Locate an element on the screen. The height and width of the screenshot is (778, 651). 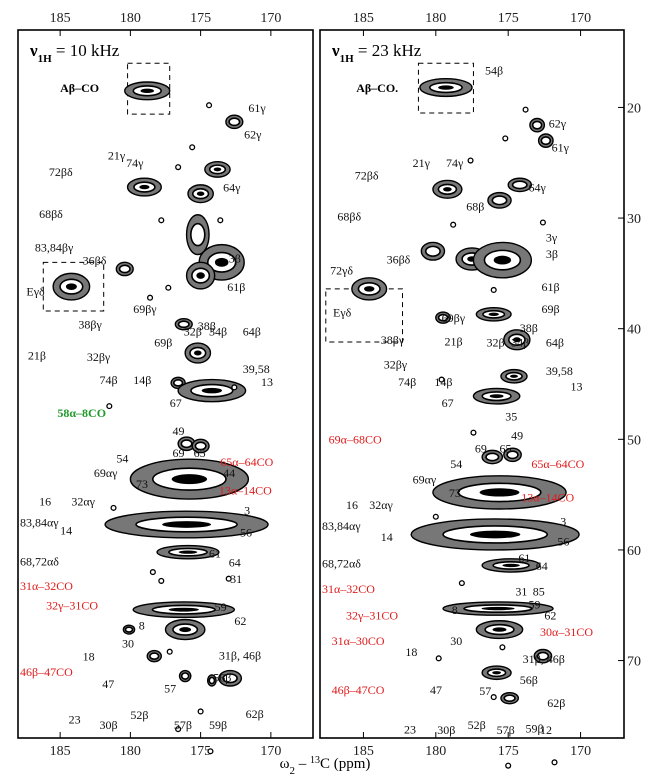
panel-title: ν1H = 10 kHz is located at coordinates (74, 53).